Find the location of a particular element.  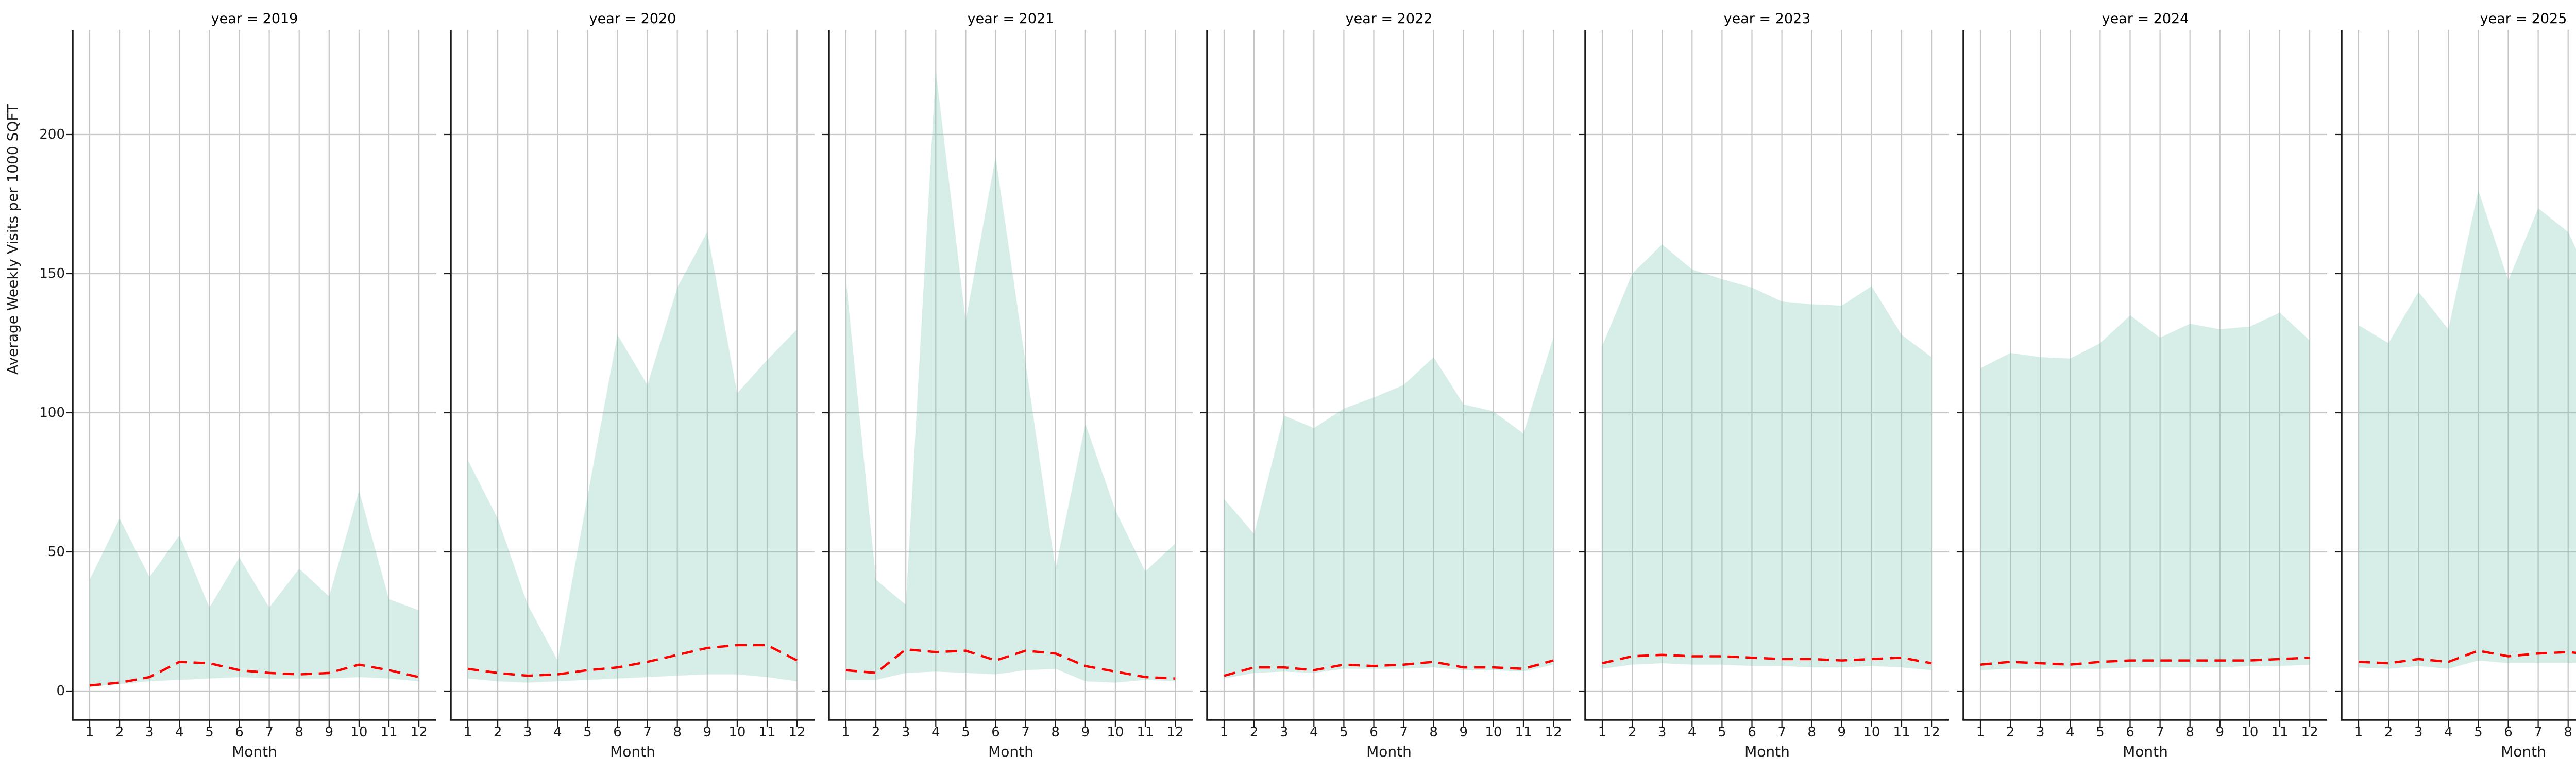

facet-plot-2023 is located at coordinates (1764, 378).